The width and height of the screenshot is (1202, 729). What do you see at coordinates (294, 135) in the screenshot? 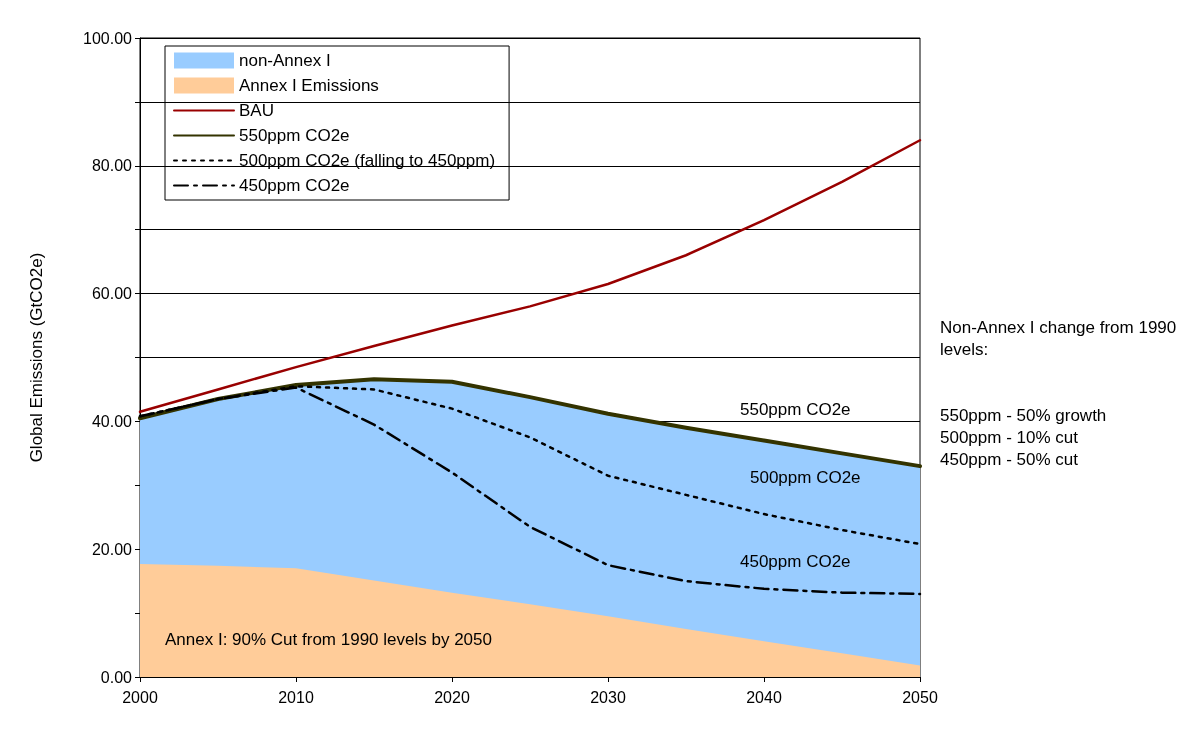
I see `legend-label: 550ppm CO2e` at bounding box center [294, 135].